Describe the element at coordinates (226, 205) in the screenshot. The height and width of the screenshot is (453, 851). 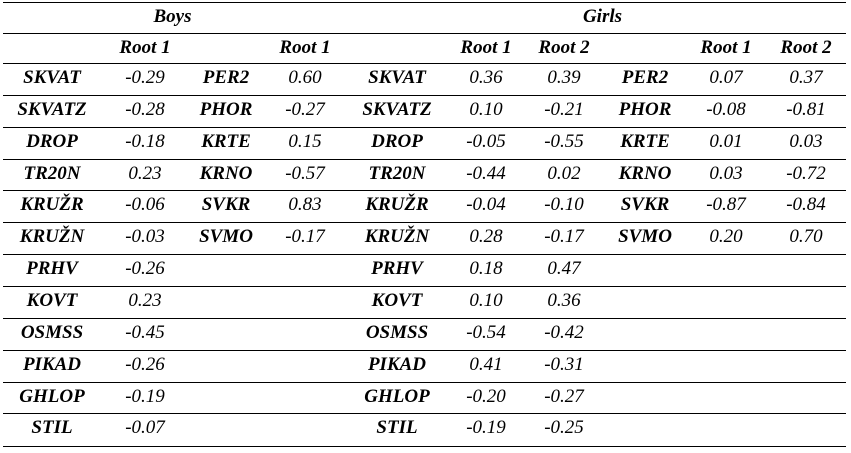
I see `boys-variable-b-cell: SVKR` at that location.